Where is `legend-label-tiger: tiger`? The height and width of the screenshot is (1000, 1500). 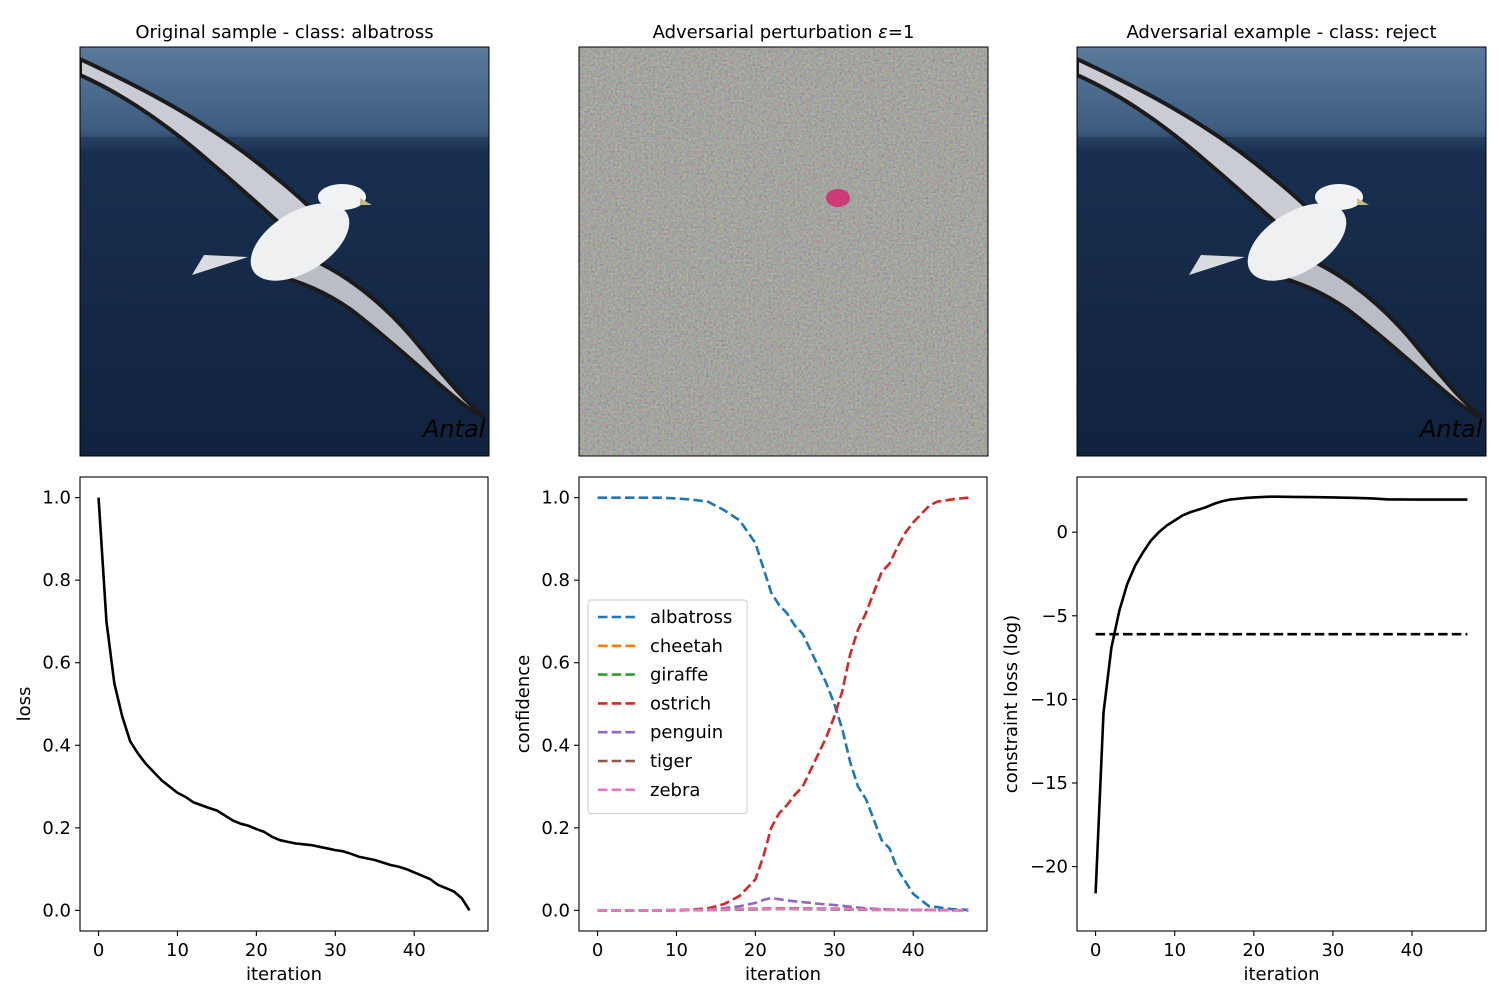 legend-label-tiger: tiger is located at coordinates (671, 761).